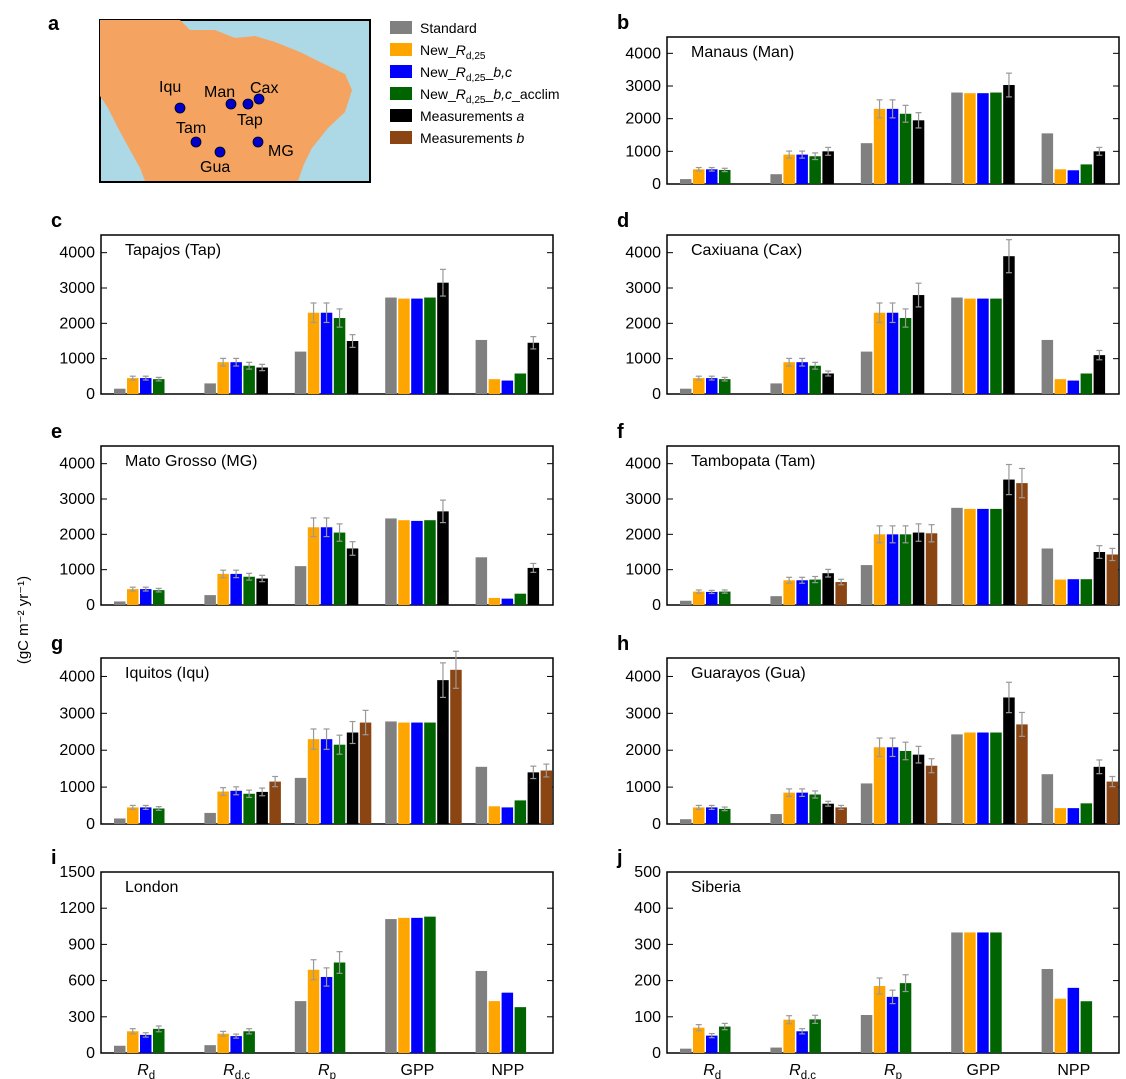 This screenshot has width=1126, height=1079. What do you see at coordinates (236, 1070) in the screenshot?
I see `x-category-label: Rd,c` at bounding box center [236, 1070].